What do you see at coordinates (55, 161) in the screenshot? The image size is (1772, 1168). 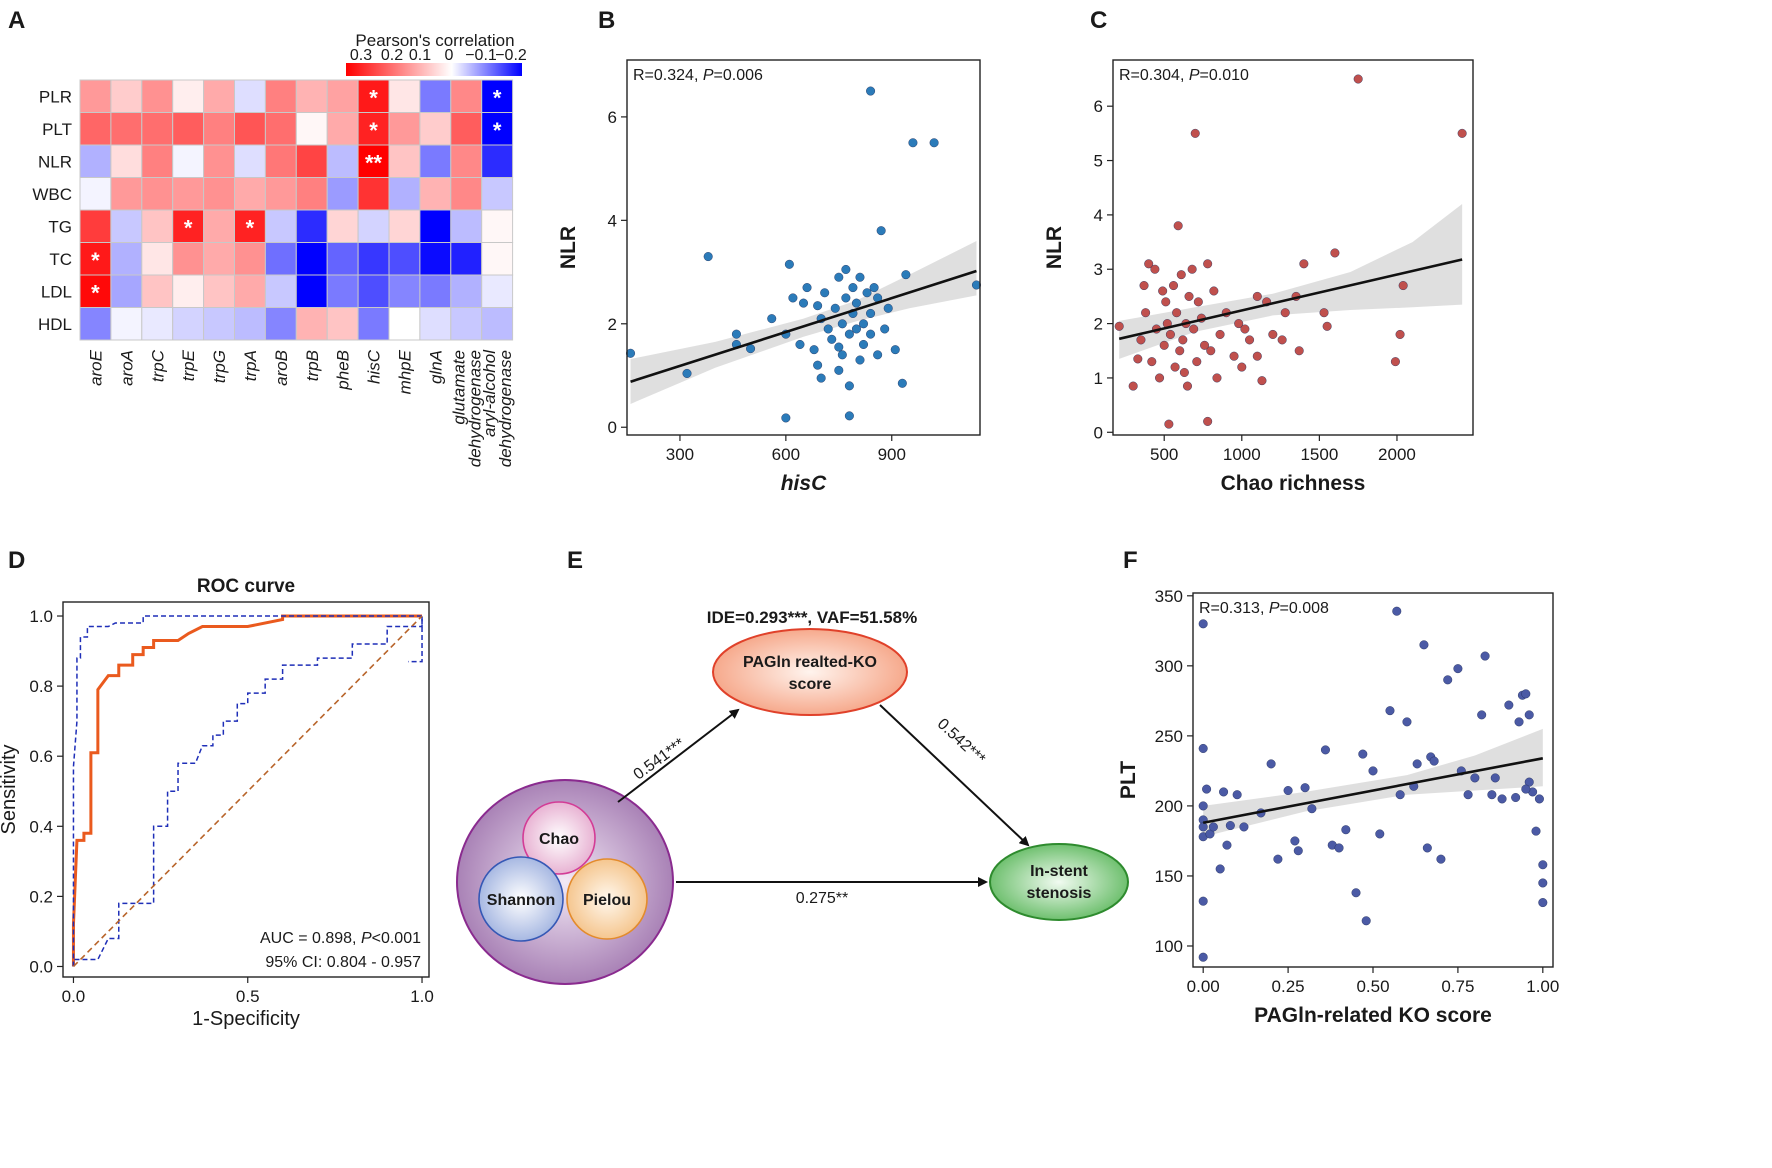 I see `row-label-nlr: NLR` at bounding box center [55, 161].